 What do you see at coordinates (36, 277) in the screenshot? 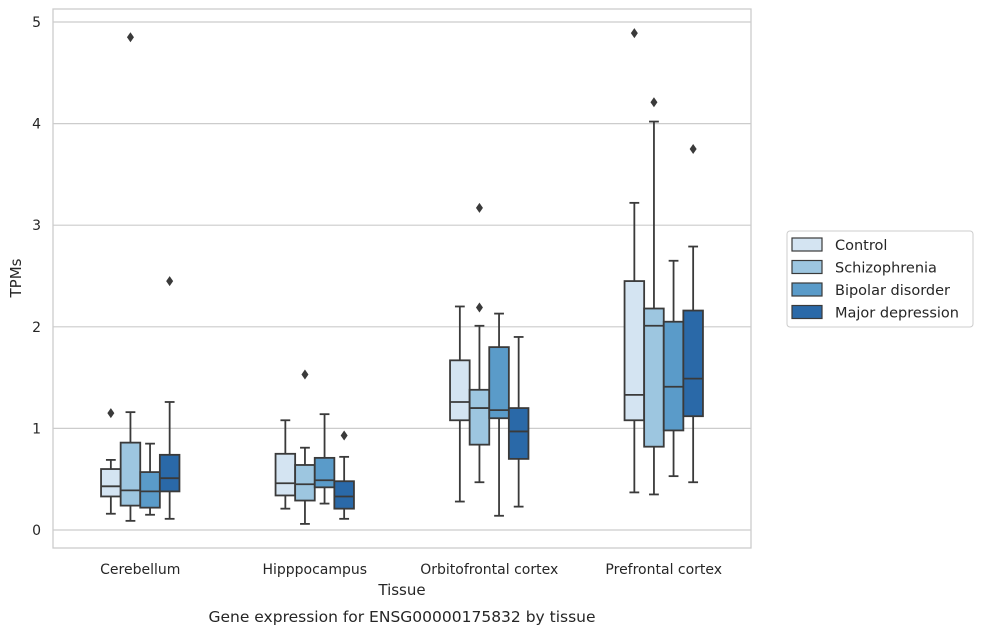
I see `y-tick-labels: 0 1 2 3 4 5` at bounding box center [36, 277].